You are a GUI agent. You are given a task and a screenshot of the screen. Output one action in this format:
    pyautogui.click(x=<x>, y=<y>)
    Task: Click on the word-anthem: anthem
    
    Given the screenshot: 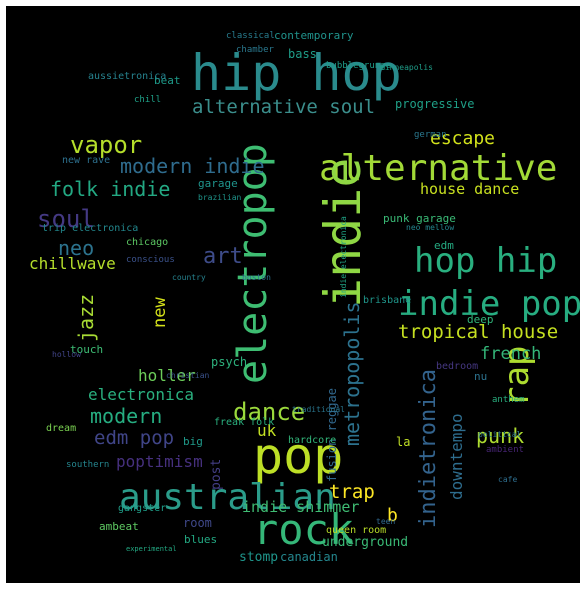 What is the action you would take?
    pyautogui.click(x=508, y=400)
    